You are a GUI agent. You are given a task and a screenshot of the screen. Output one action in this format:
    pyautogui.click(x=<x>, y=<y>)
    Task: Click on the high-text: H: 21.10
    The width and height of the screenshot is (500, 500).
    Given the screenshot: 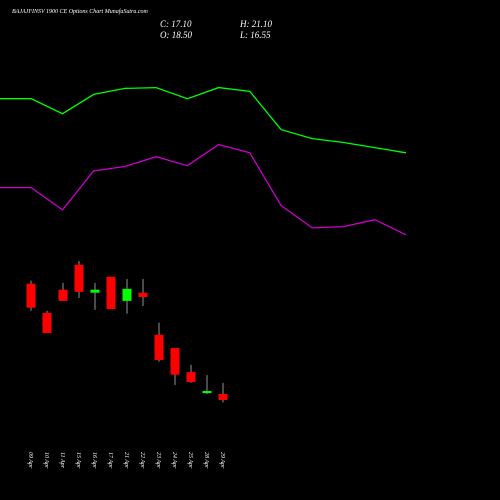 What is the action you would take?
    pyautogui.click(x=255, y=24)
    